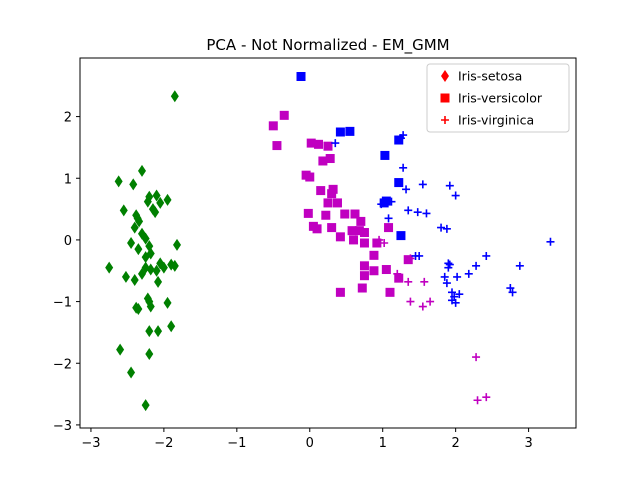  Describe the element at coordinates (445, 98) in the screenshot. I see `legend-marker` at that location.